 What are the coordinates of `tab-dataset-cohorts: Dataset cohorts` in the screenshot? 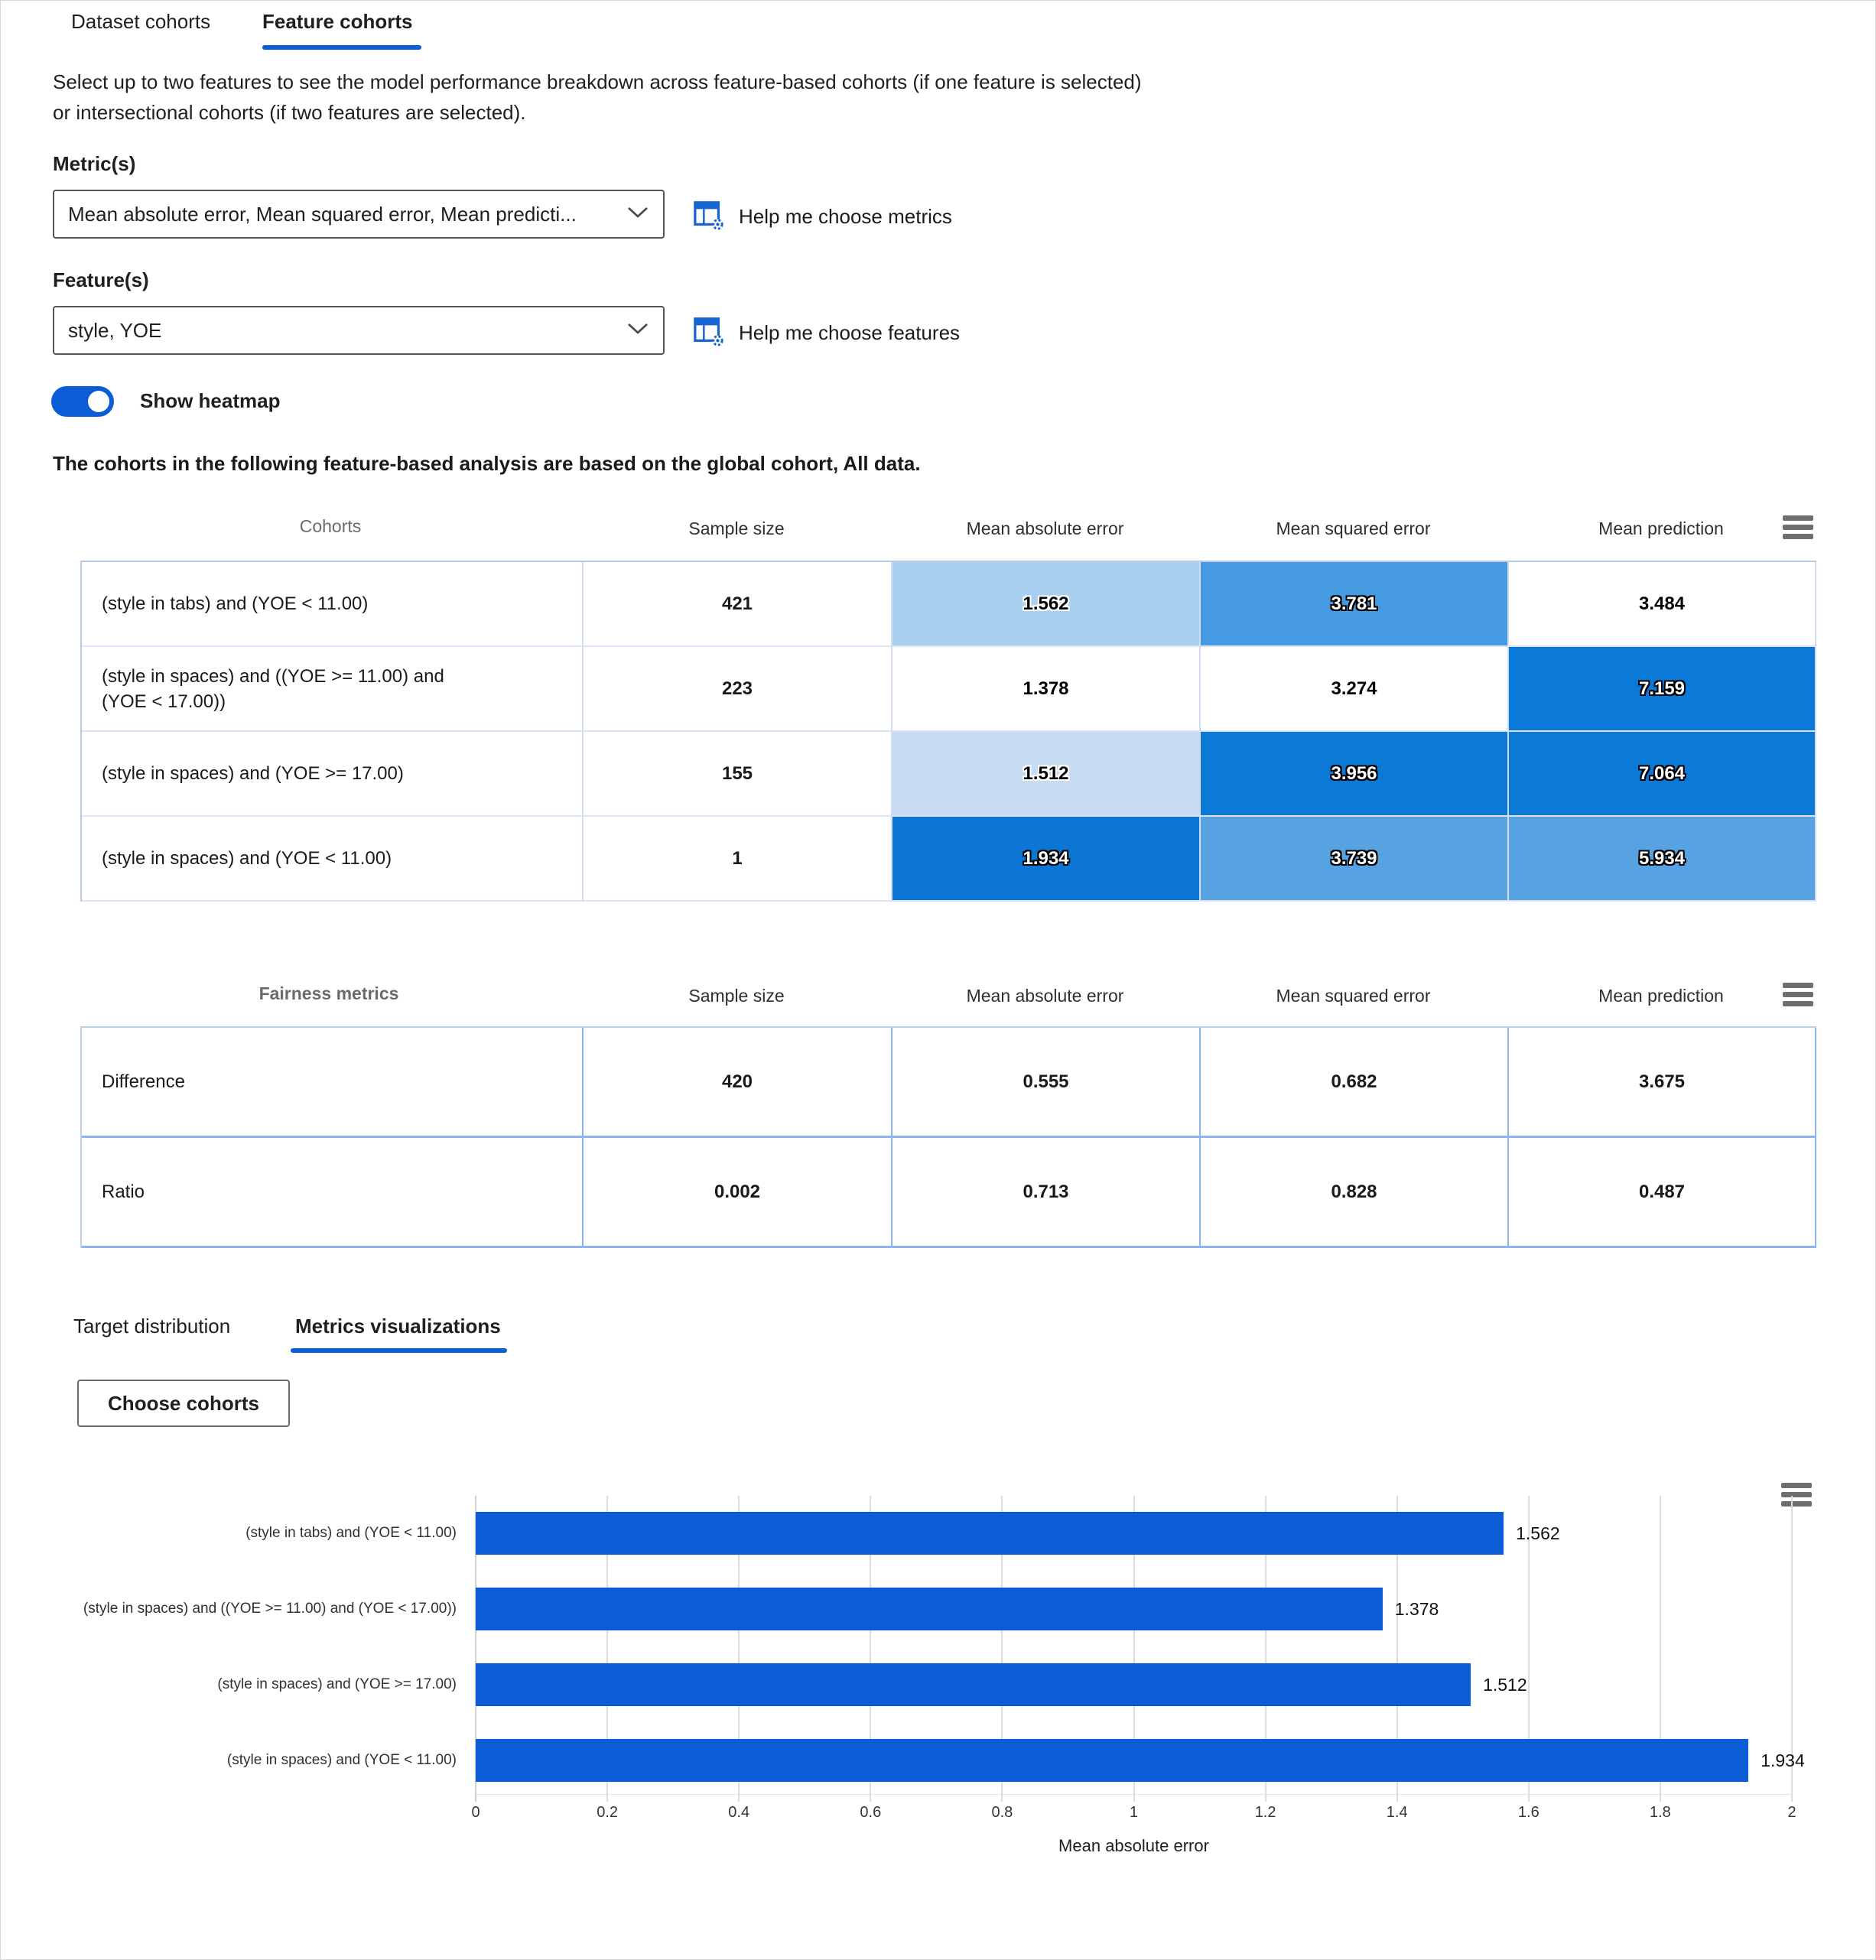 It's located at (141, 21).